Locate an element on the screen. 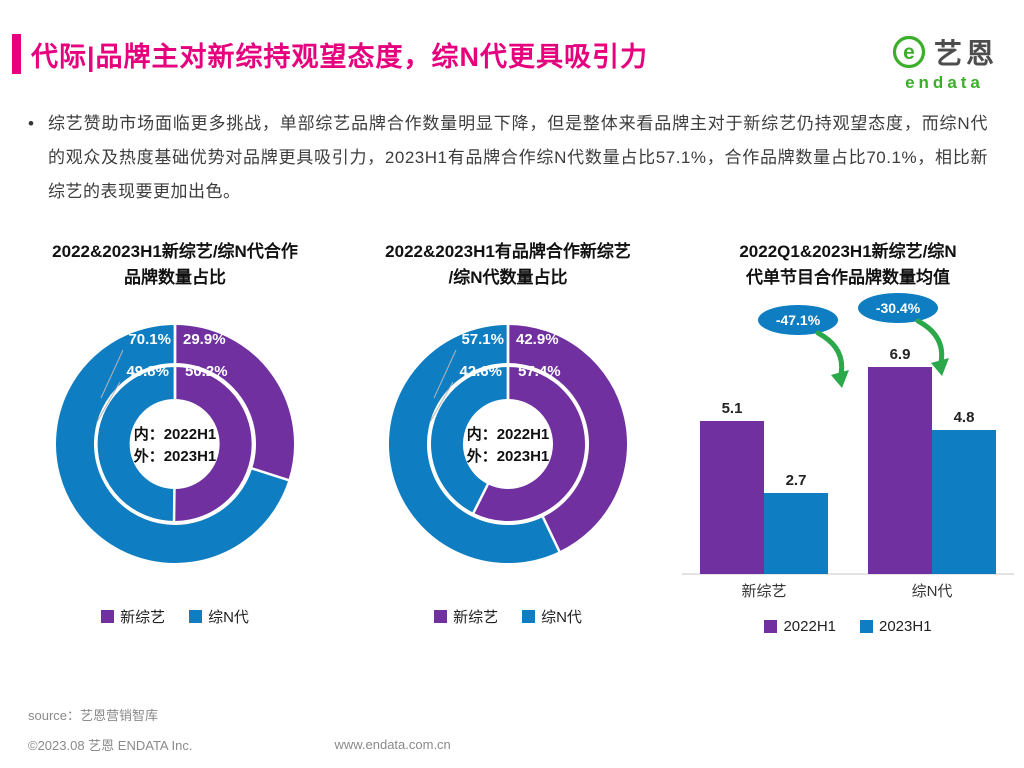 The image size is (1024, 768). svg-text: 70.1% is located at coordinates (149, 339).